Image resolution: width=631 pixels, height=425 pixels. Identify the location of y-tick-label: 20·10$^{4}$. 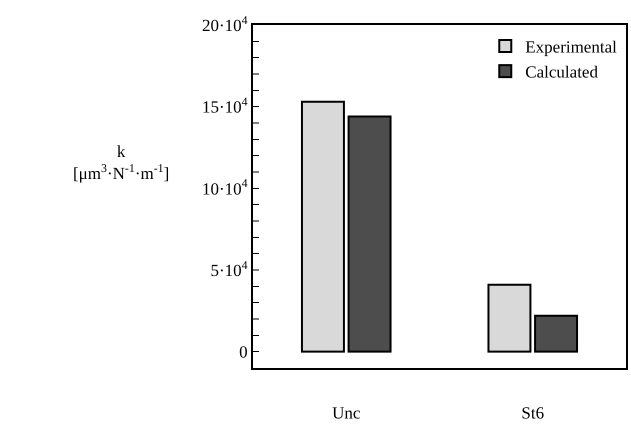
(225, 23).